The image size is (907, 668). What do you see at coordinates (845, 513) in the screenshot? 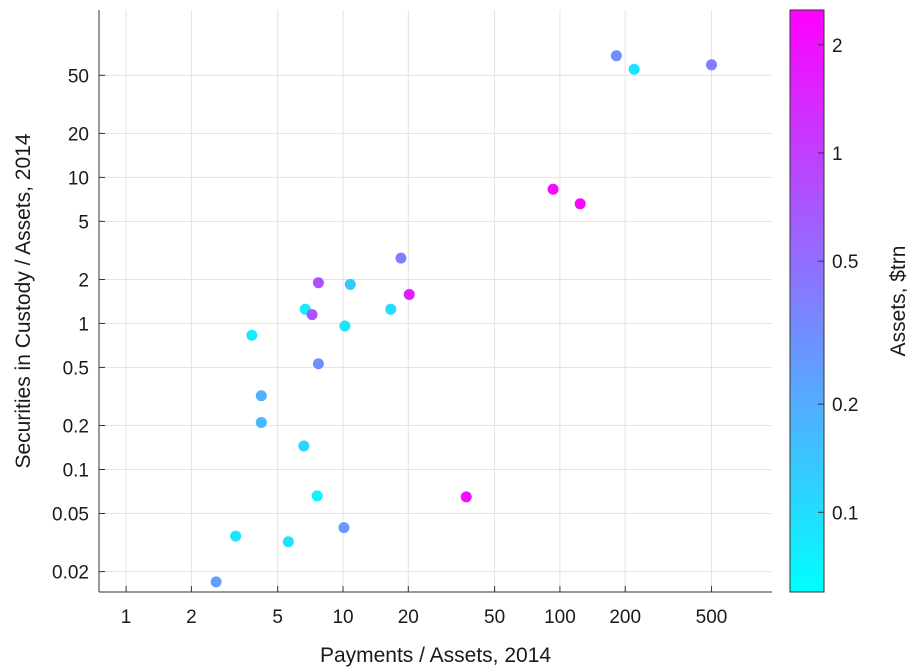
I see `colorbar-tick-label: 0.1` at bounding box center [845, 513].